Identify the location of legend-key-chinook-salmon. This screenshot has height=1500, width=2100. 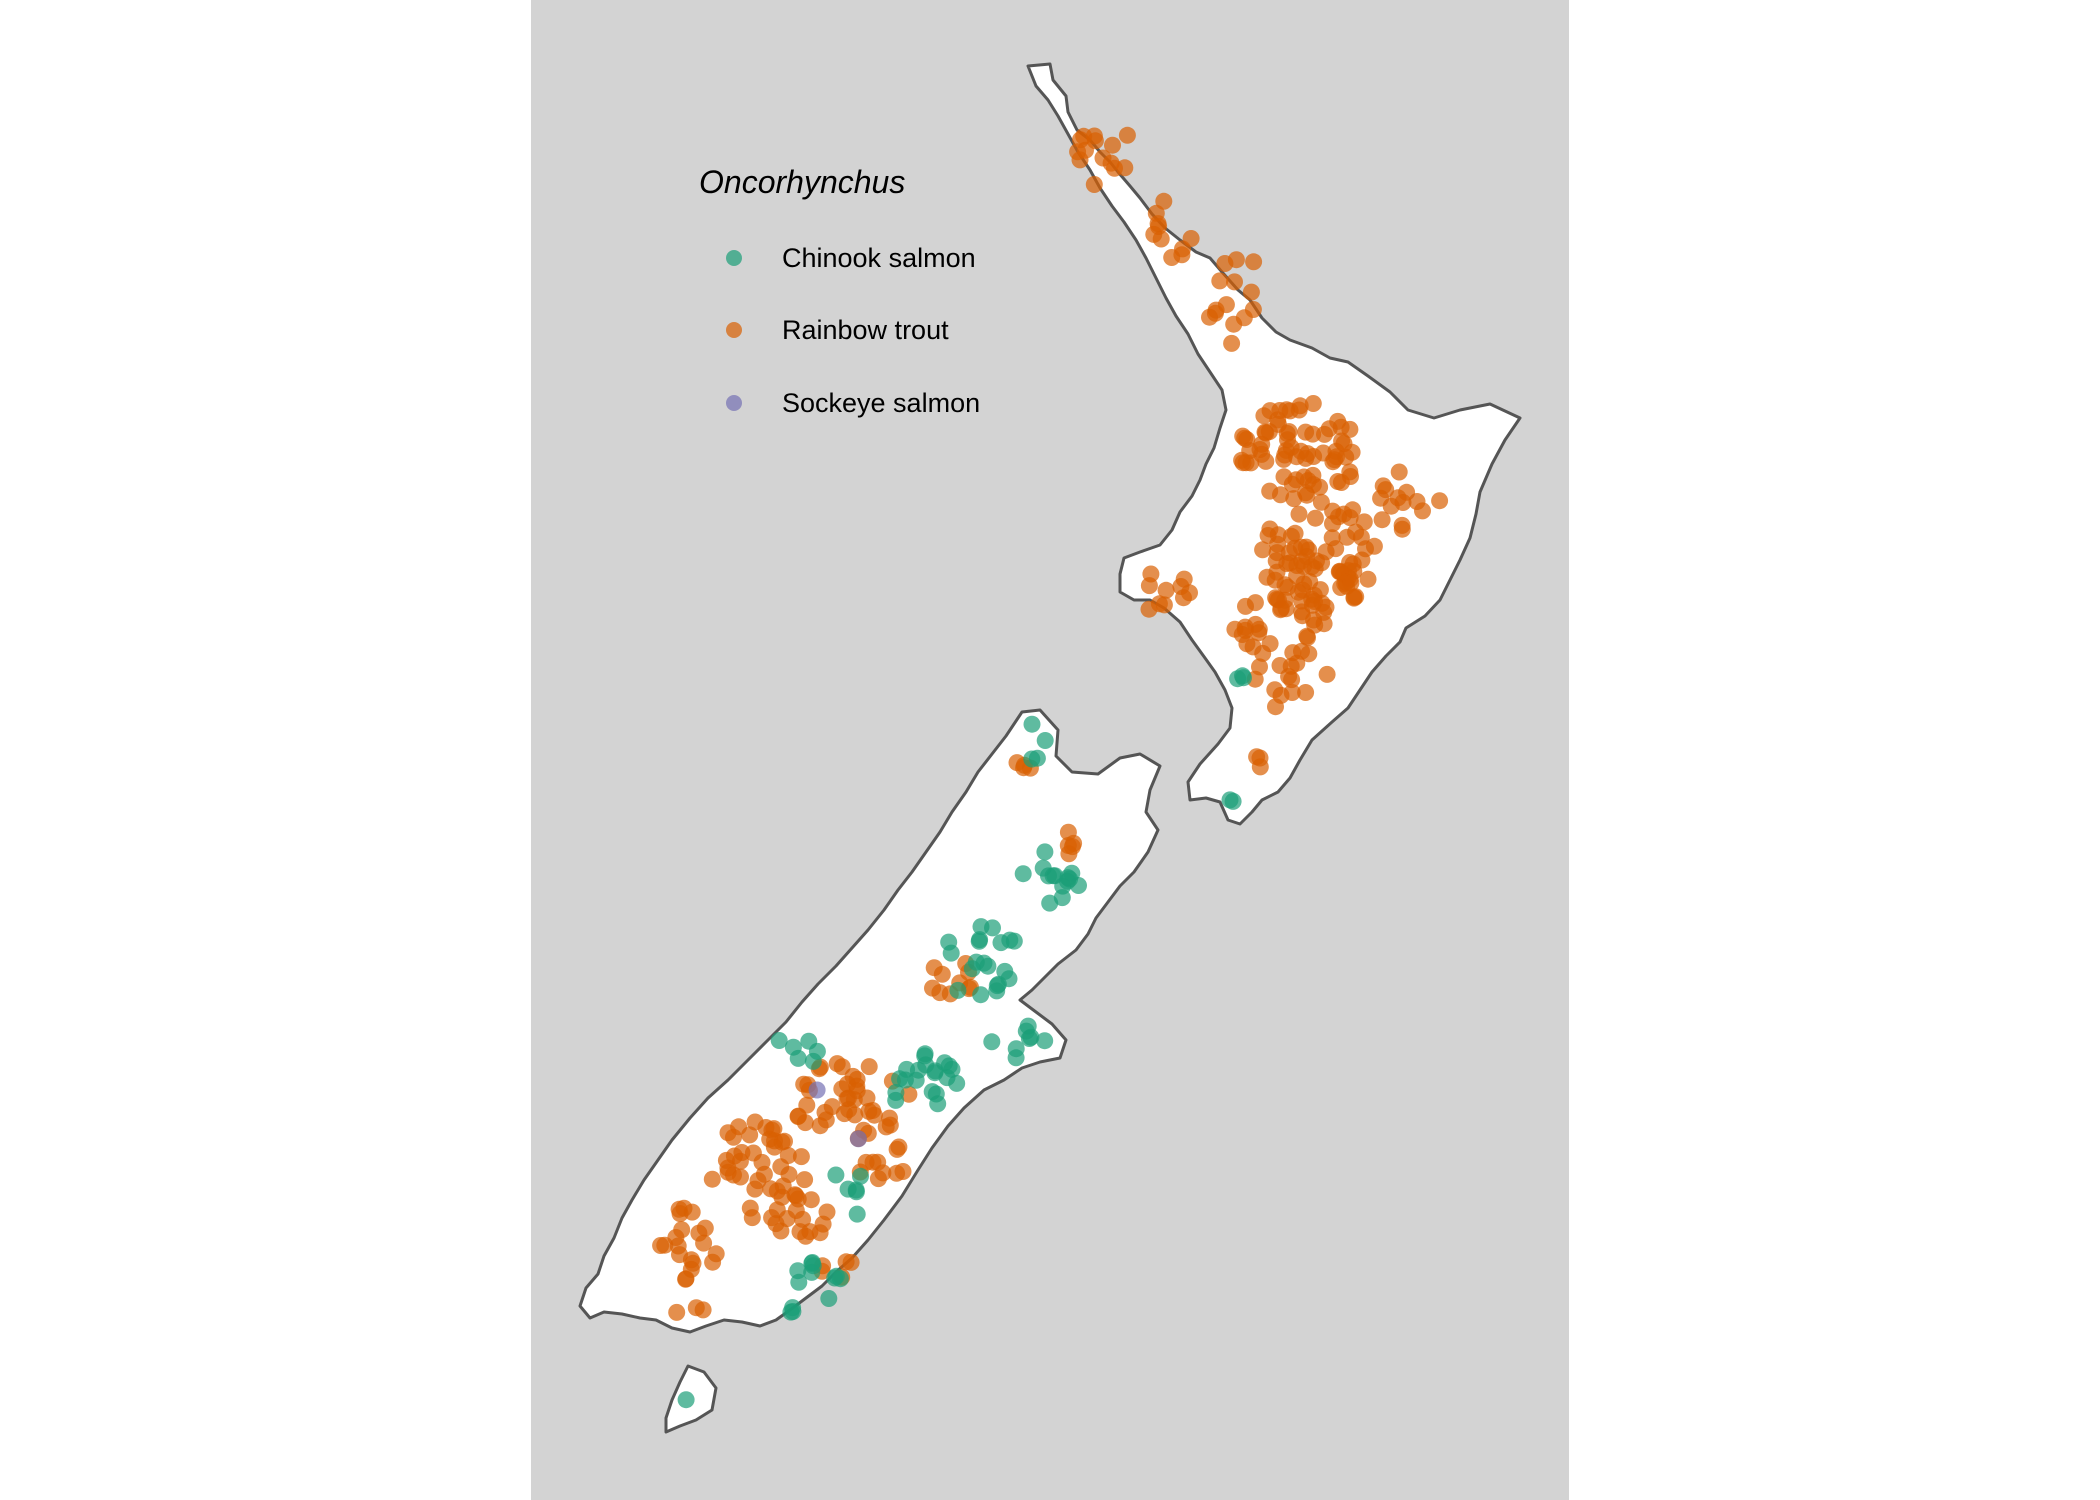
(734, 258).